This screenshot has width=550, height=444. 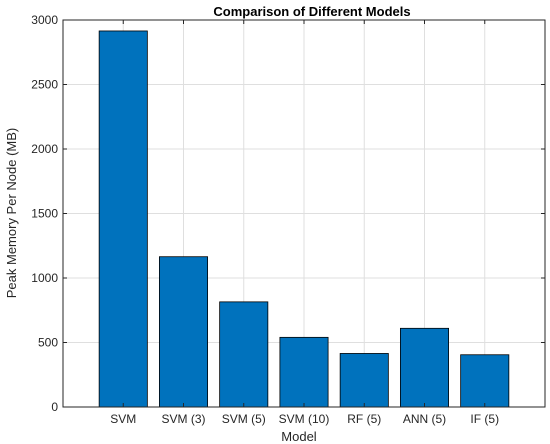 What do you see at coordinates (484, 419) in the screenshot?
I see `x-tick-label: IF (5)` at bounding box center [484, 419].